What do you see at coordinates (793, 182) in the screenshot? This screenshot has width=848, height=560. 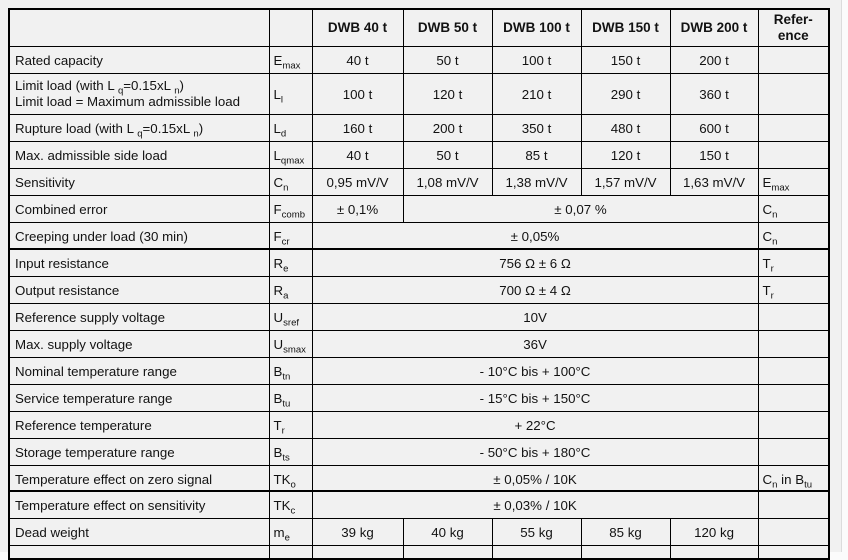 I see `reference-cell: Emax` at bounding box center [793, 182].